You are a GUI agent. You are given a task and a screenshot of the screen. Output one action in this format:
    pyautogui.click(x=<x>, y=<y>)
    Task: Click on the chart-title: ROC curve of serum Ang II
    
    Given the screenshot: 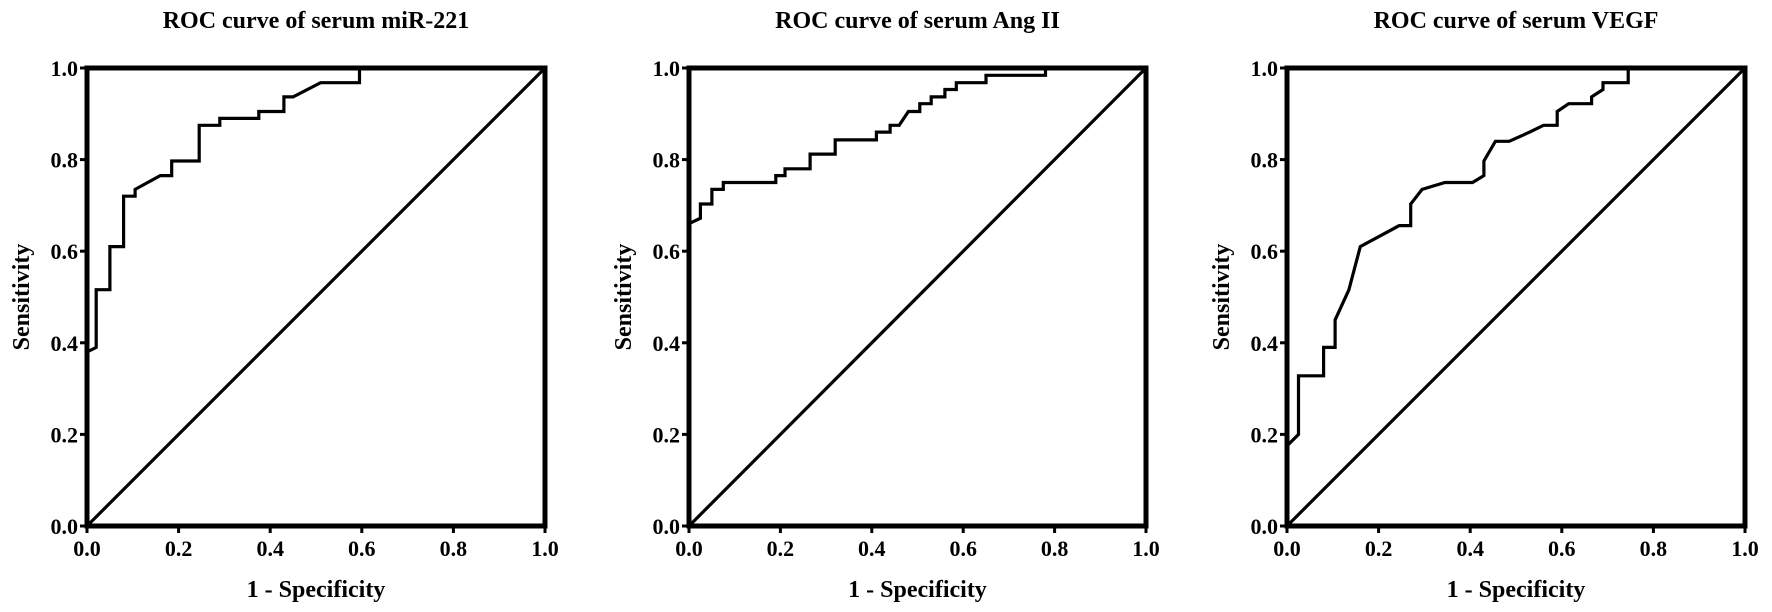 What is the action you would take?
    pyautogui.click(x=917, y=21)
    